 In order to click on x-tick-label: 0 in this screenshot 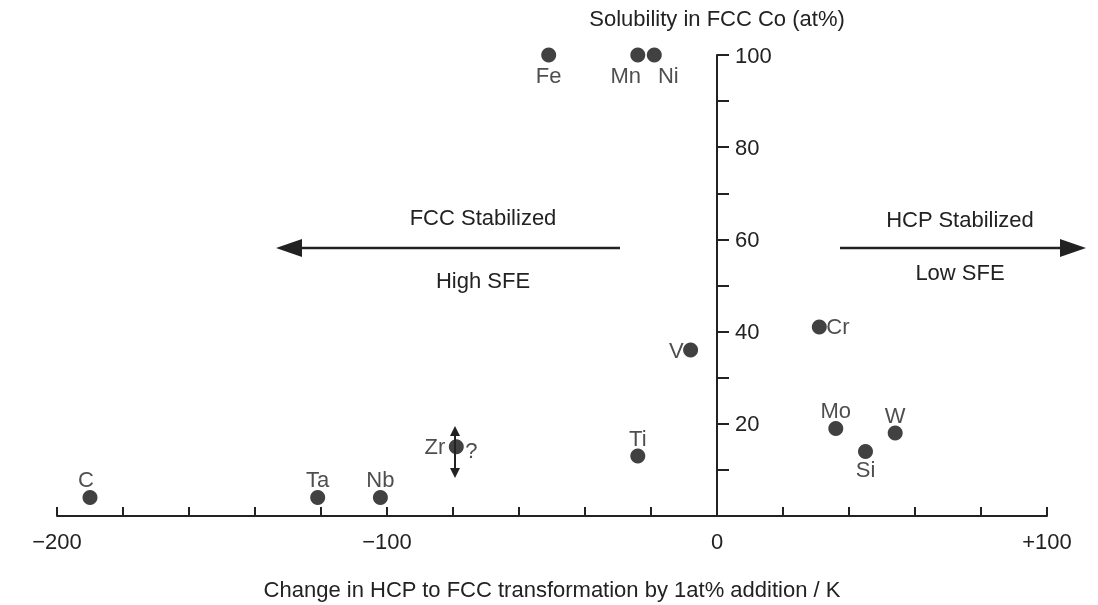, I will do `click(717, 541)`.